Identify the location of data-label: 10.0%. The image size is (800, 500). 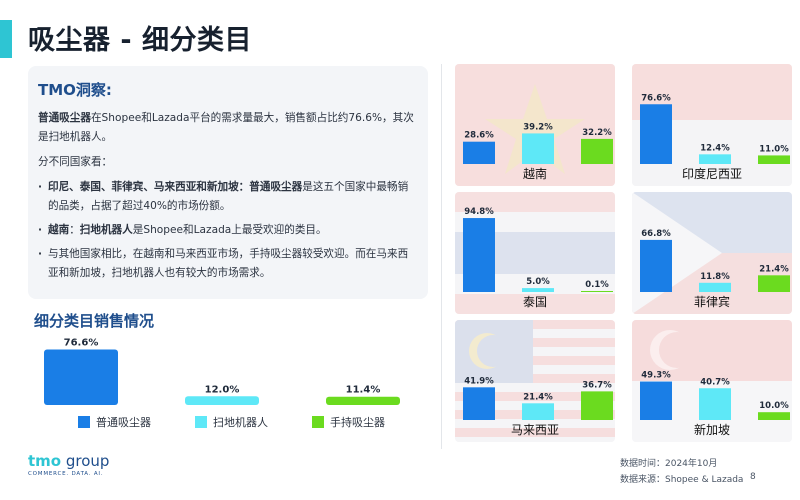
(774, 406).